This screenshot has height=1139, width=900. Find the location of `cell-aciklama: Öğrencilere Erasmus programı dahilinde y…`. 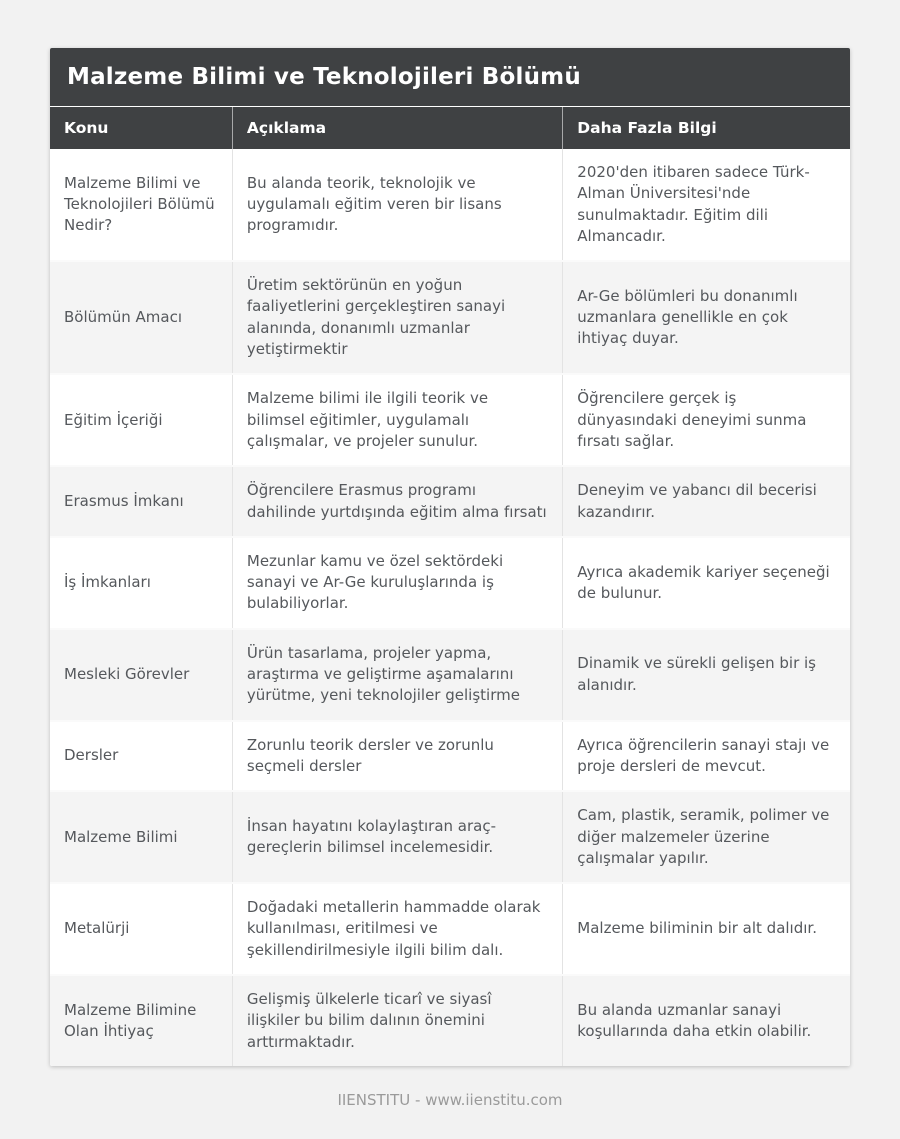

cell-aciklama: Öğrencilere Erasmus programı dahilinde y… is located at coordinates (397, 501).